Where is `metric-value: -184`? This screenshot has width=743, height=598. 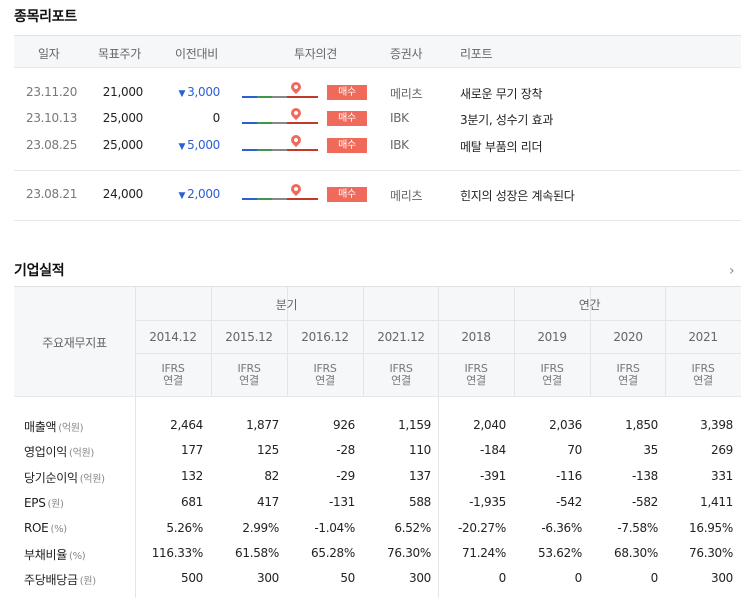
metric-value: -184 is located at coordinates (492, 450).